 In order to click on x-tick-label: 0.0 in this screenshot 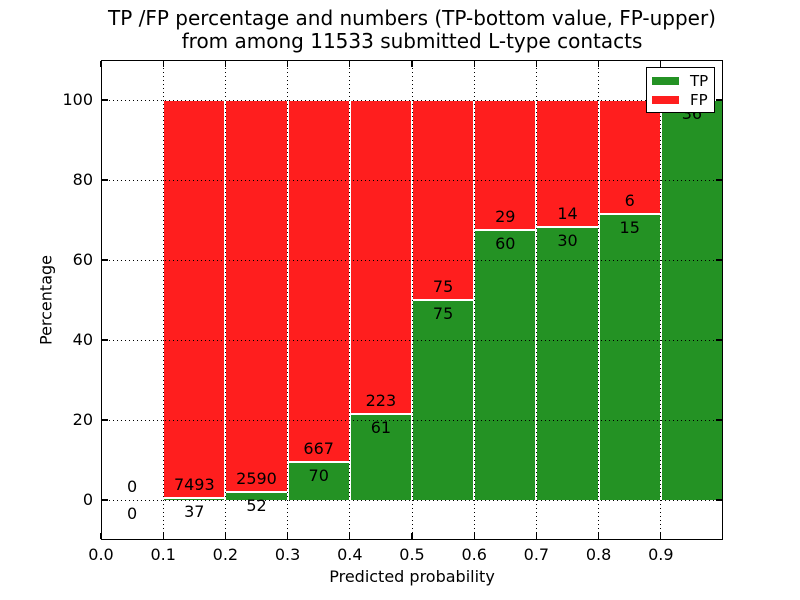, I will do `click(101, 554)`.